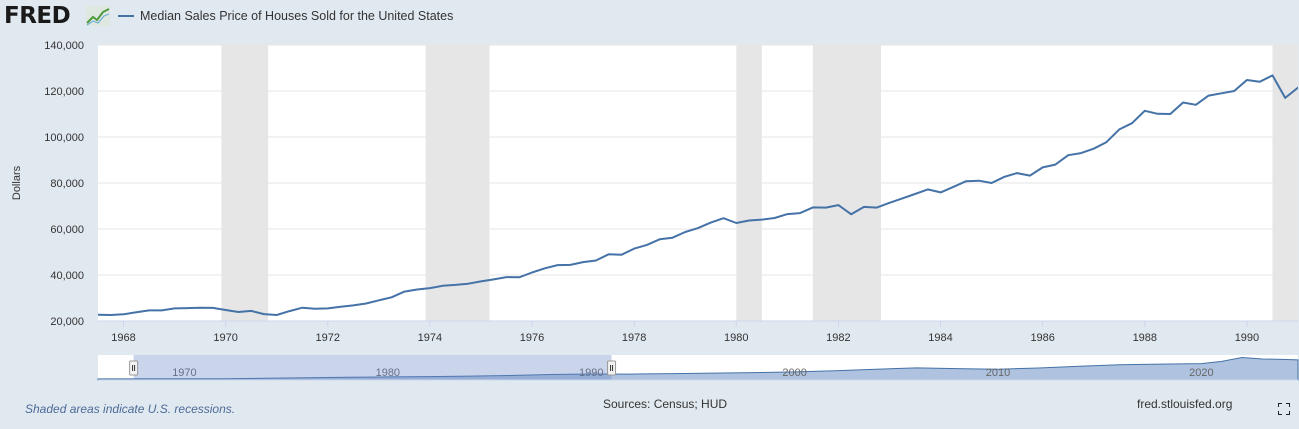  I want to click on x-tick-label: 1976, so click(532, 338).